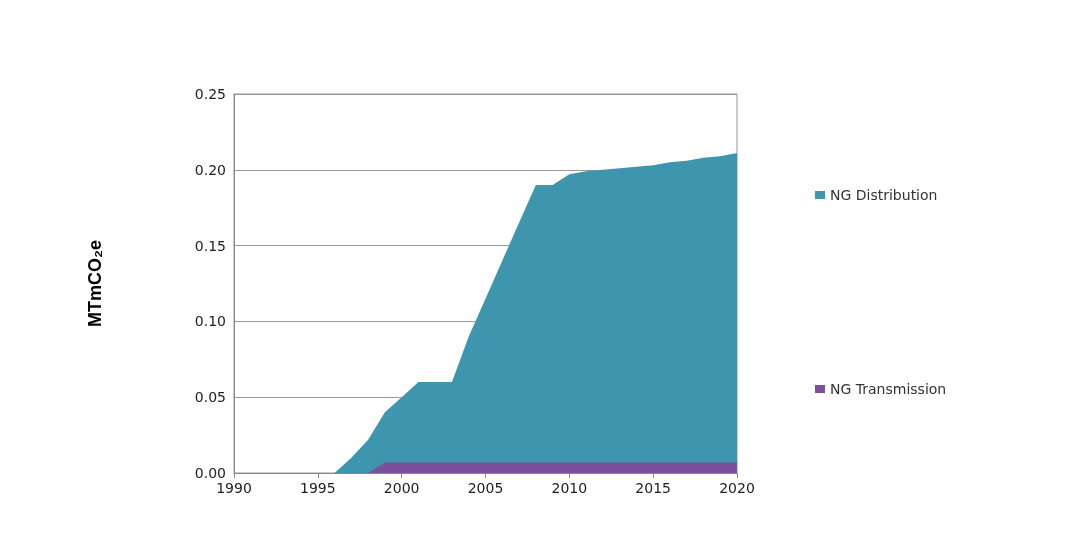  I want to click on x-tick-label: 1990, so click(234, 488).